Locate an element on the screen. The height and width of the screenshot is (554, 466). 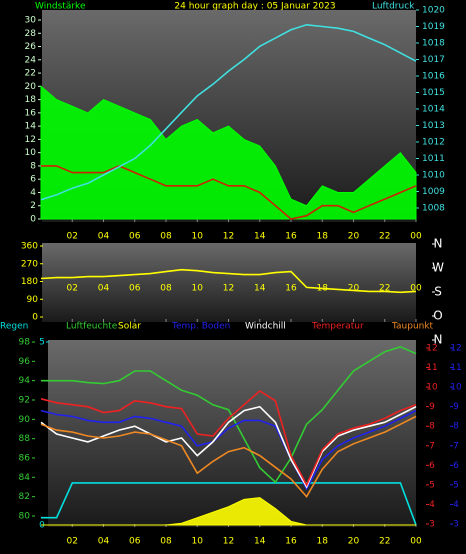
y-tick-label: W is located at coordinates (438, 268).